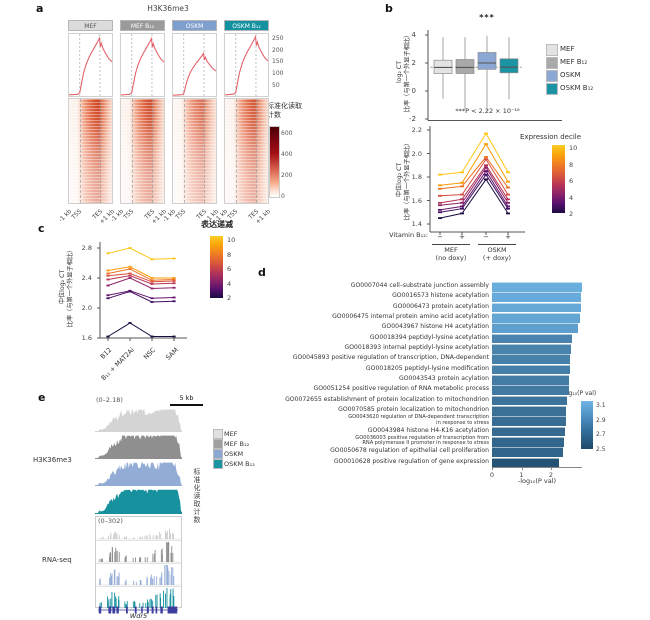  Describe the element at coordinates (86, 308) in the screenshot. I see `c-y-tick: 2.0` at that location.